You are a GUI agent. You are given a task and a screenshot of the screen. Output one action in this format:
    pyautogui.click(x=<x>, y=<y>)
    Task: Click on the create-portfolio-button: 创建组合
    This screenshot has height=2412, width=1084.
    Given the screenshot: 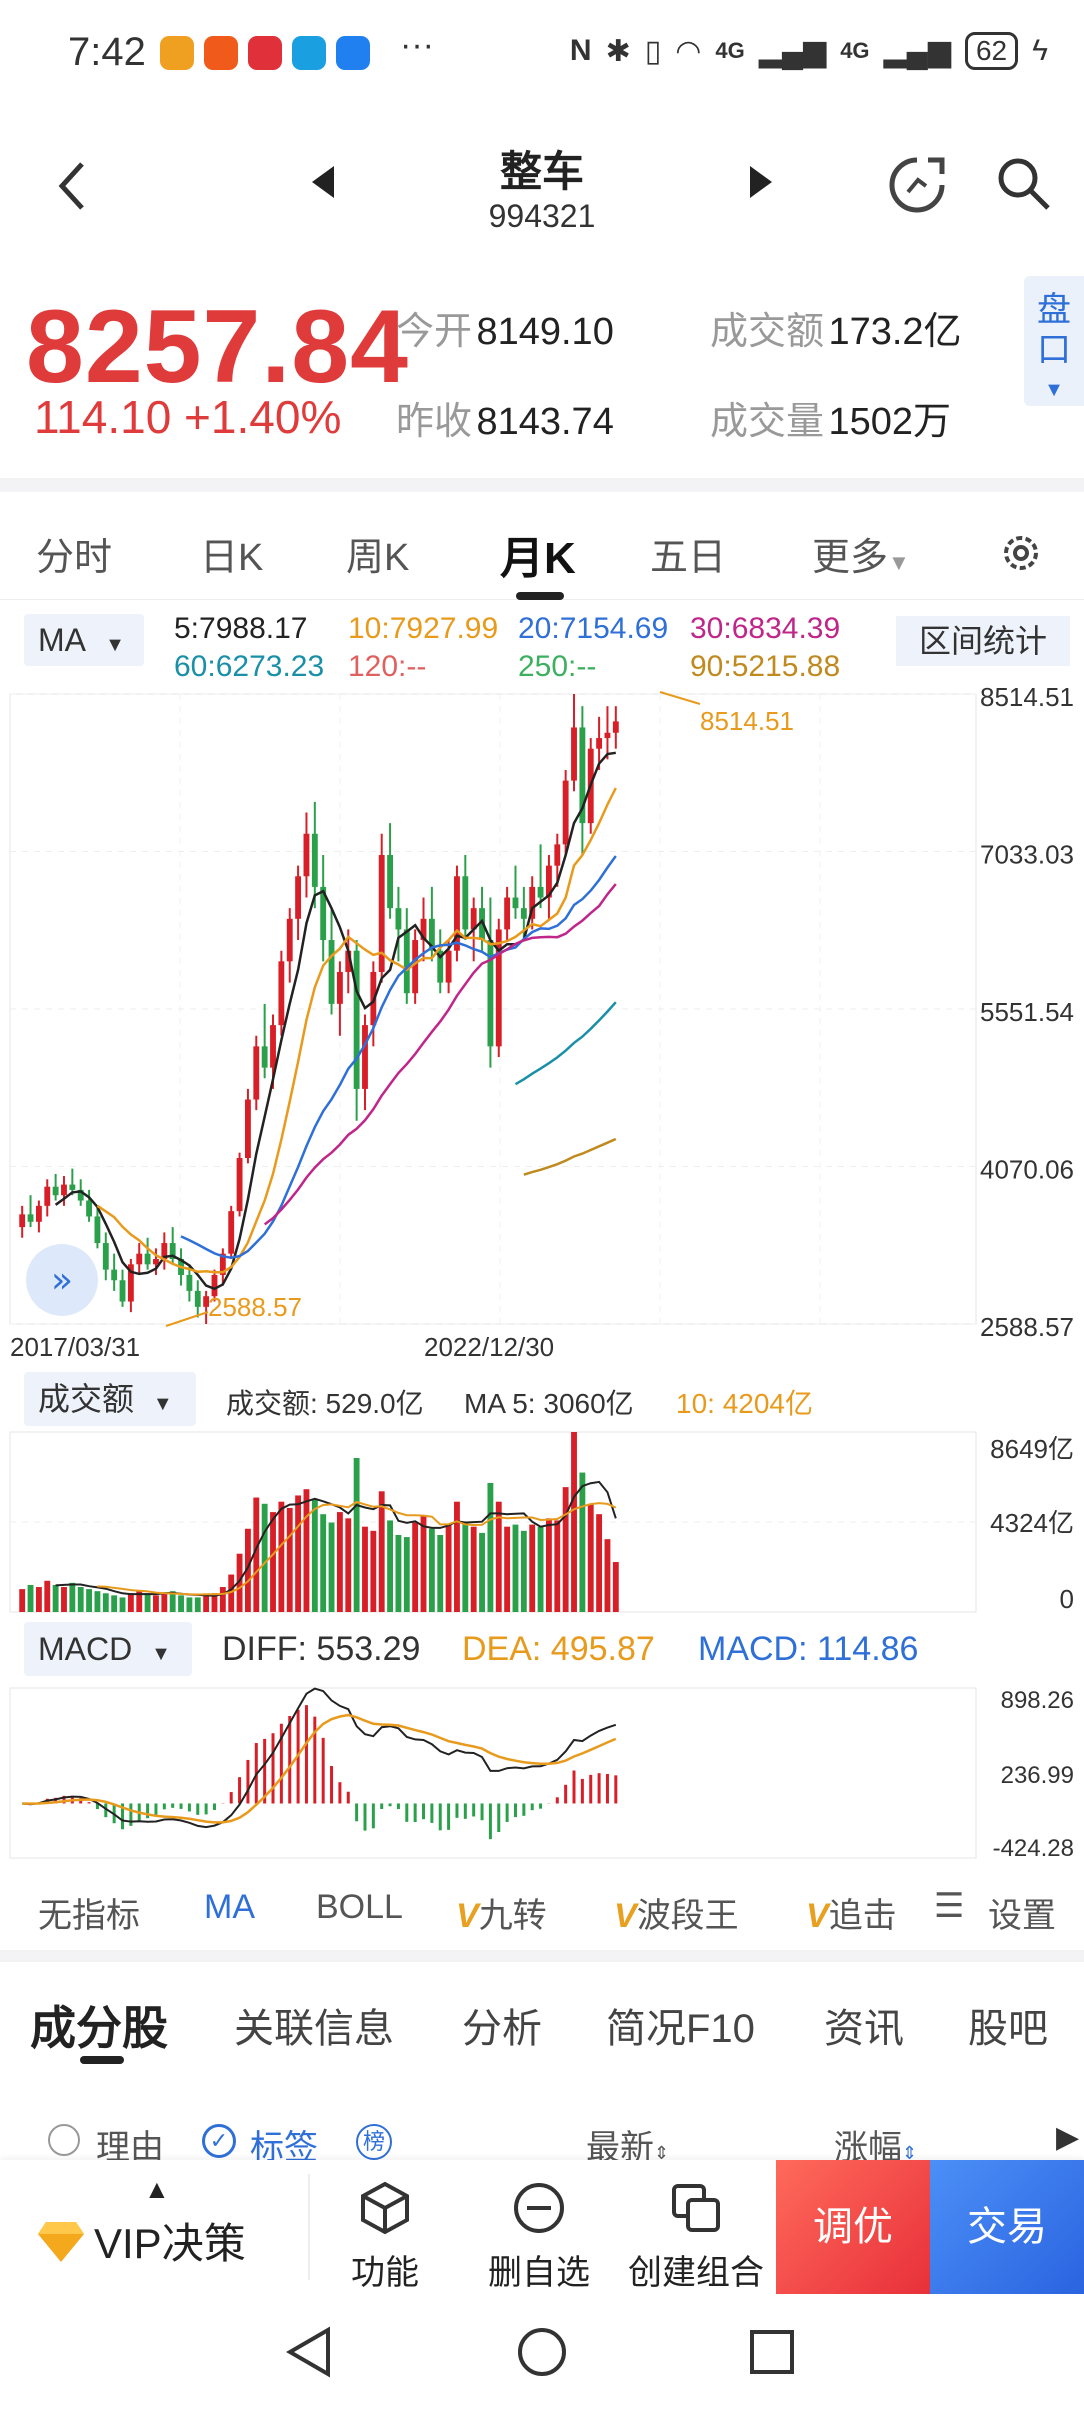 What is the action you would take?
    pyautogui.click(x=696, y=2237)
    